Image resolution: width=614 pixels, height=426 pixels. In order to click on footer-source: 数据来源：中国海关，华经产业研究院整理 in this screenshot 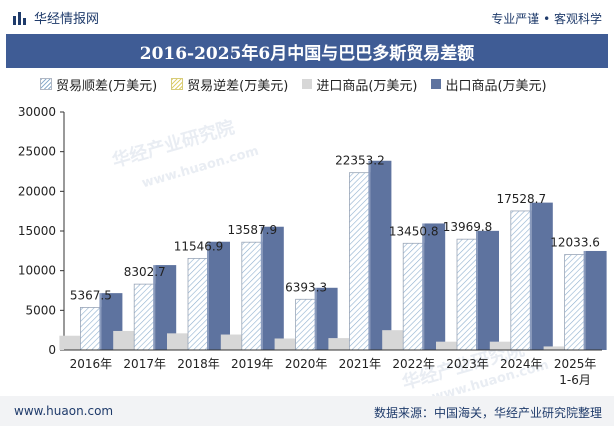, I will do `click(487, 413)`.